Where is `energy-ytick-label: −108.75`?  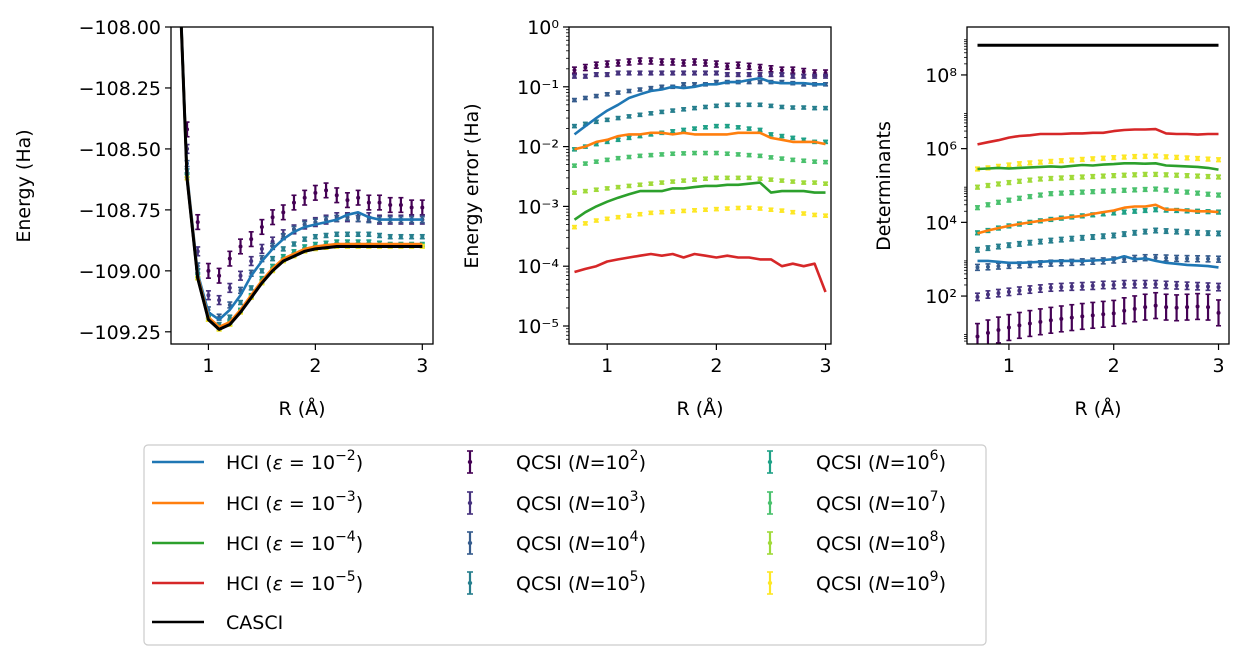
energy-ytick-label: −108.75 is located at coordinates (120, 211).